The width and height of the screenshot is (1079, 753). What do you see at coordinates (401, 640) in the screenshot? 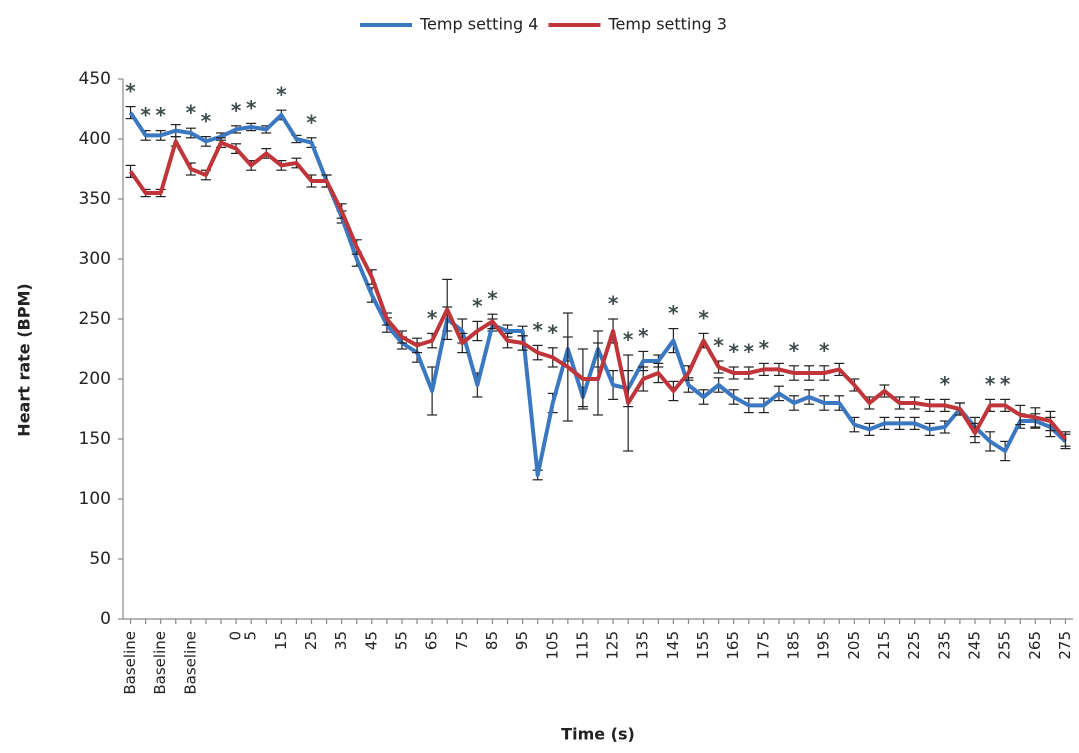
I see `x-tick-label: 55` at bounding box center [401, 640].